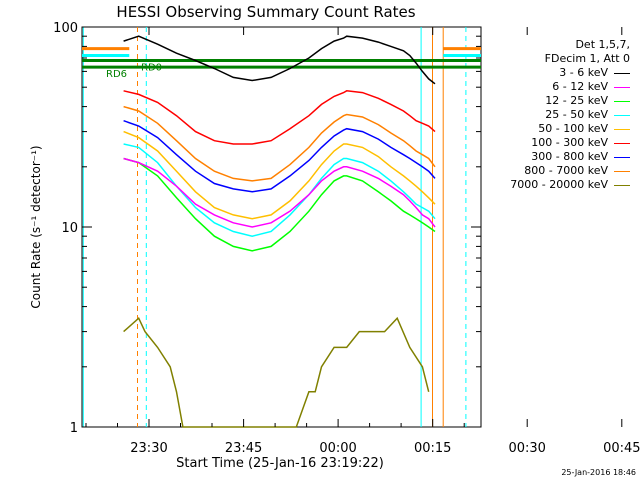 The height and width of the screenshot is (480, 640). What do you see at coordinates (580, 86) in the screenshot?
I see `legend-entry-label: 6 - 12 keV` at bounding box center [580, 86].